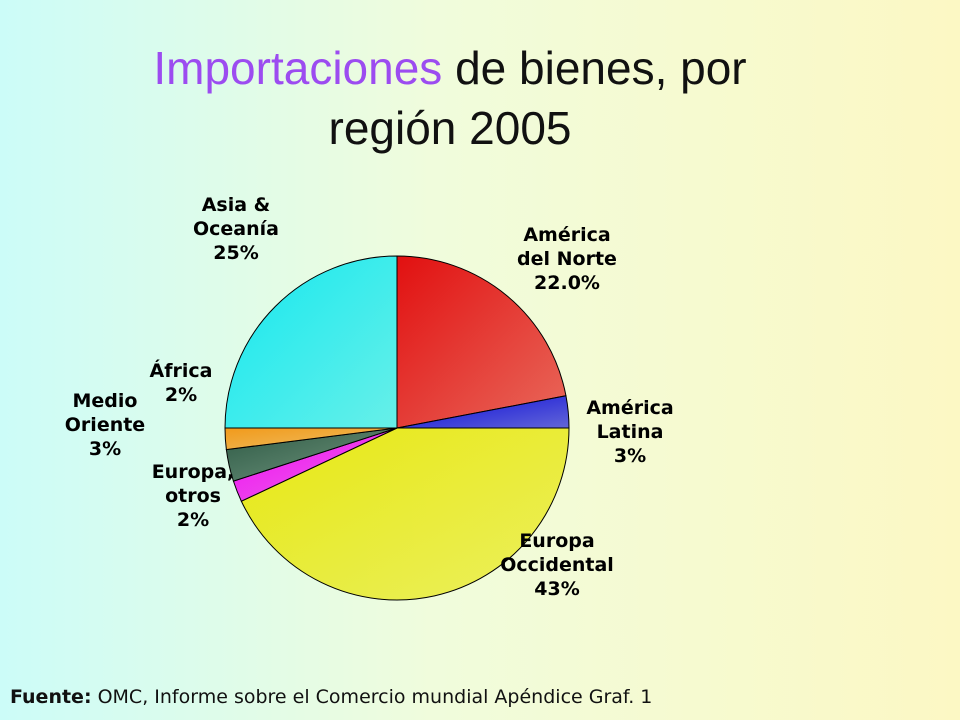 This screenshot has height=720, width=960. What do you see at coordinates (567, 283) in the screenshot?
I see `slice-label-line: 22.0%` at bounding box center [567, 283].